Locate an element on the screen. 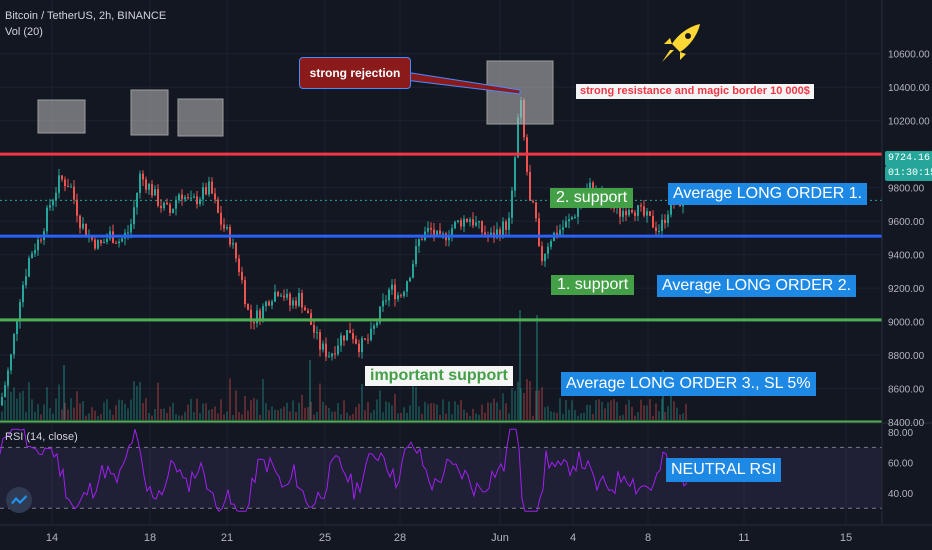 The image size is (932, 550). long-order-3-label: Average LONG ORDER 3., SL 5% is located at coordinates (688, 384).